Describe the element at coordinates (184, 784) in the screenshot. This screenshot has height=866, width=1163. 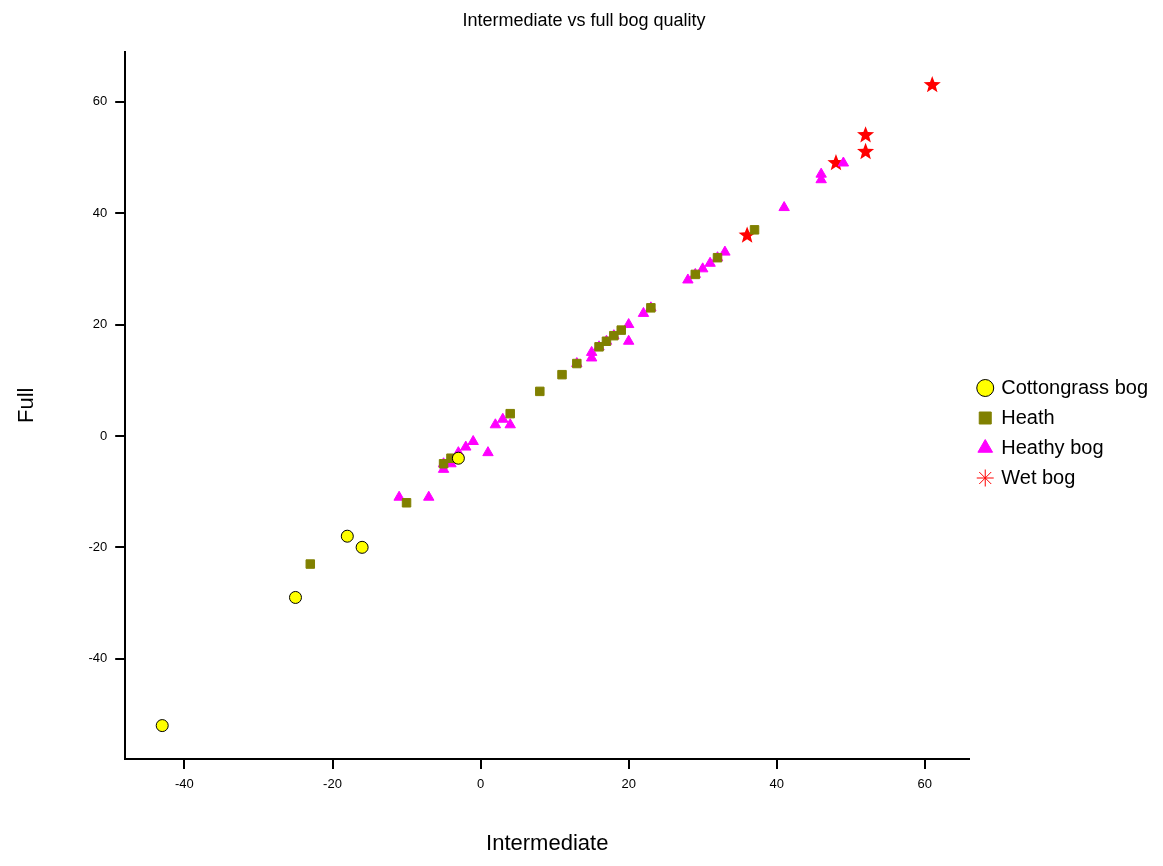
I see `x-tick-label: -40` at that location.